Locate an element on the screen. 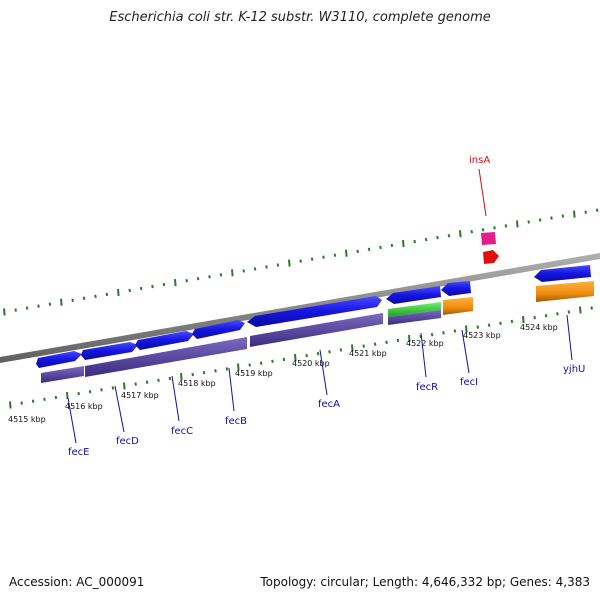 The width and height of the screenshot is (600, 600). cds-bar-fecA is located at coordinates (316, 330).